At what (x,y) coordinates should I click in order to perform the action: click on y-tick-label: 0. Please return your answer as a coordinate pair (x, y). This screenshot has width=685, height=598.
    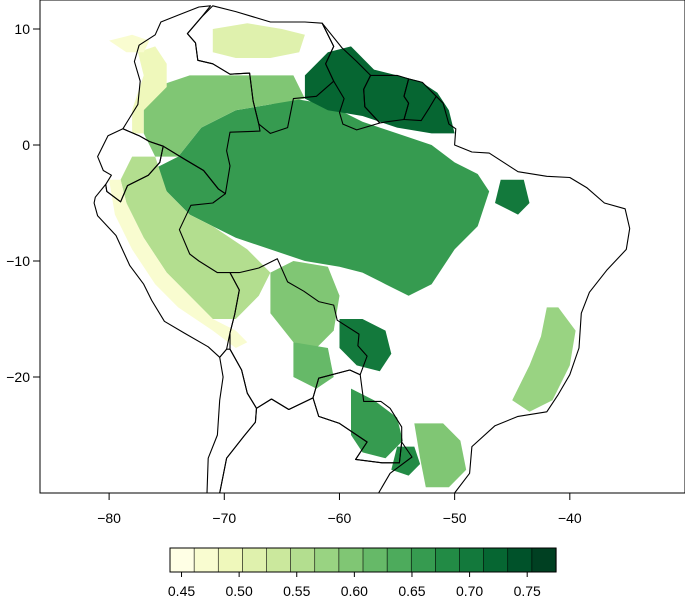
    Looking at the image, I should click on (26, 145).